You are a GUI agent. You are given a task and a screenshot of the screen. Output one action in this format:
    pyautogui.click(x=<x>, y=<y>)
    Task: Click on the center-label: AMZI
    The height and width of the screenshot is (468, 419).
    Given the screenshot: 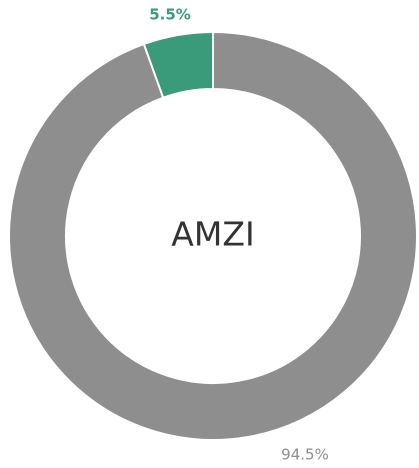 What is the action you would take?
    pyautogui.click(x=212, y=234)
    